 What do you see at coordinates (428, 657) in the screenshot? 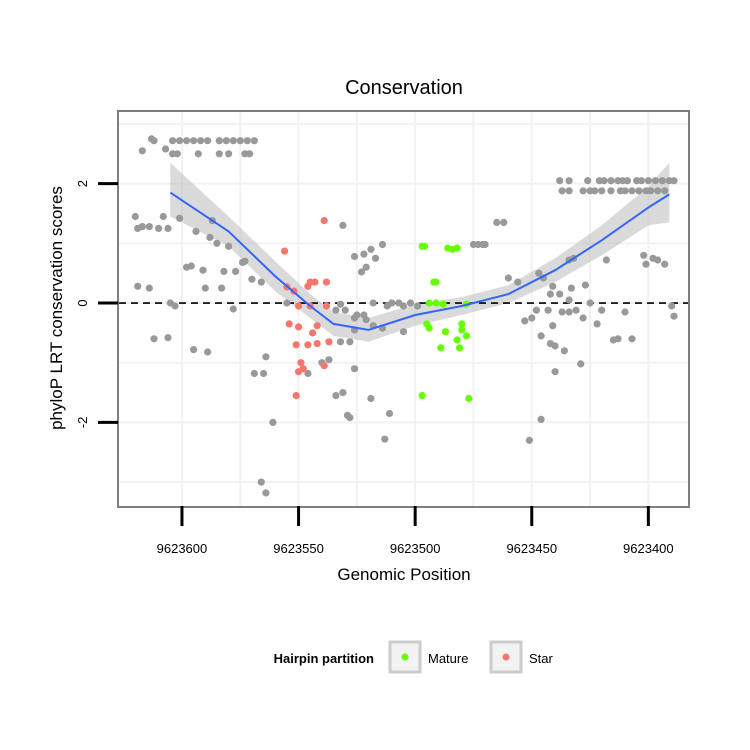
I see `legend-entry-mature: Mature` at bounding box center [428, 657].